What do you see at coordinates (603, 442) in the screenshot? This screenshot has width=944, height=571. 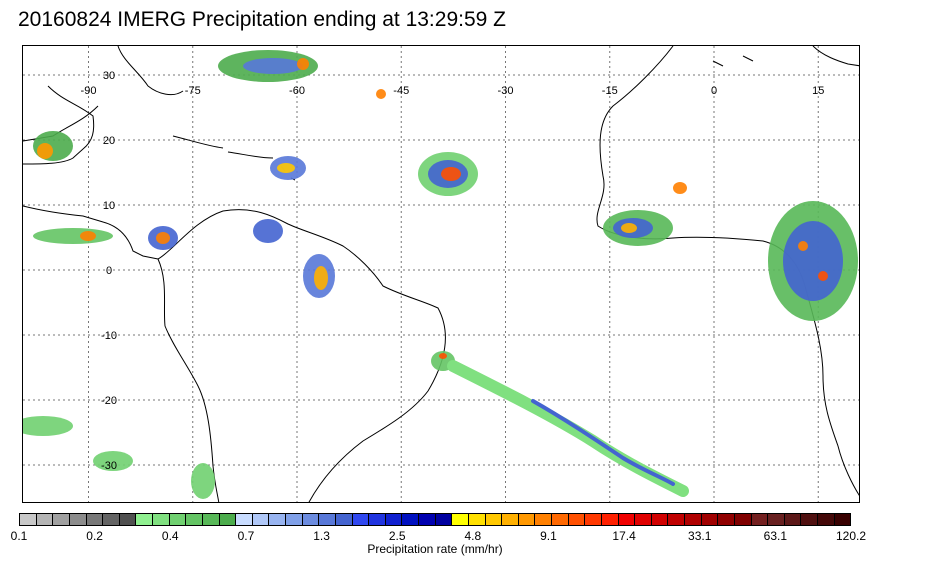 I see `frontal-band-core` at bounding box center [603, 442].